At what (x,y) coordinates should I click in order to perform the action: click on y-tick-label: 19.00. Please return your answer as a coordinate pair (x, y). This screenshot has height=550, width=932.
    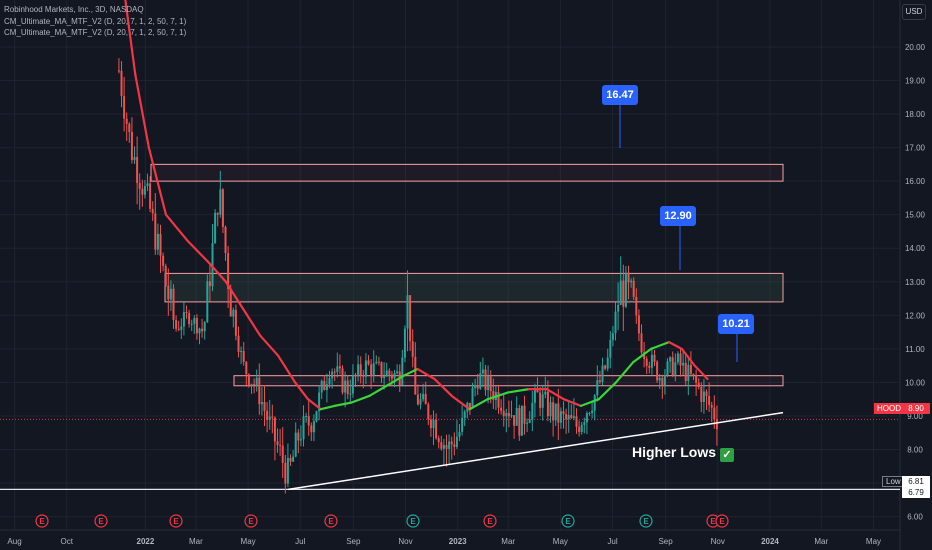
    Looking at the image, I should click on (915, 81).